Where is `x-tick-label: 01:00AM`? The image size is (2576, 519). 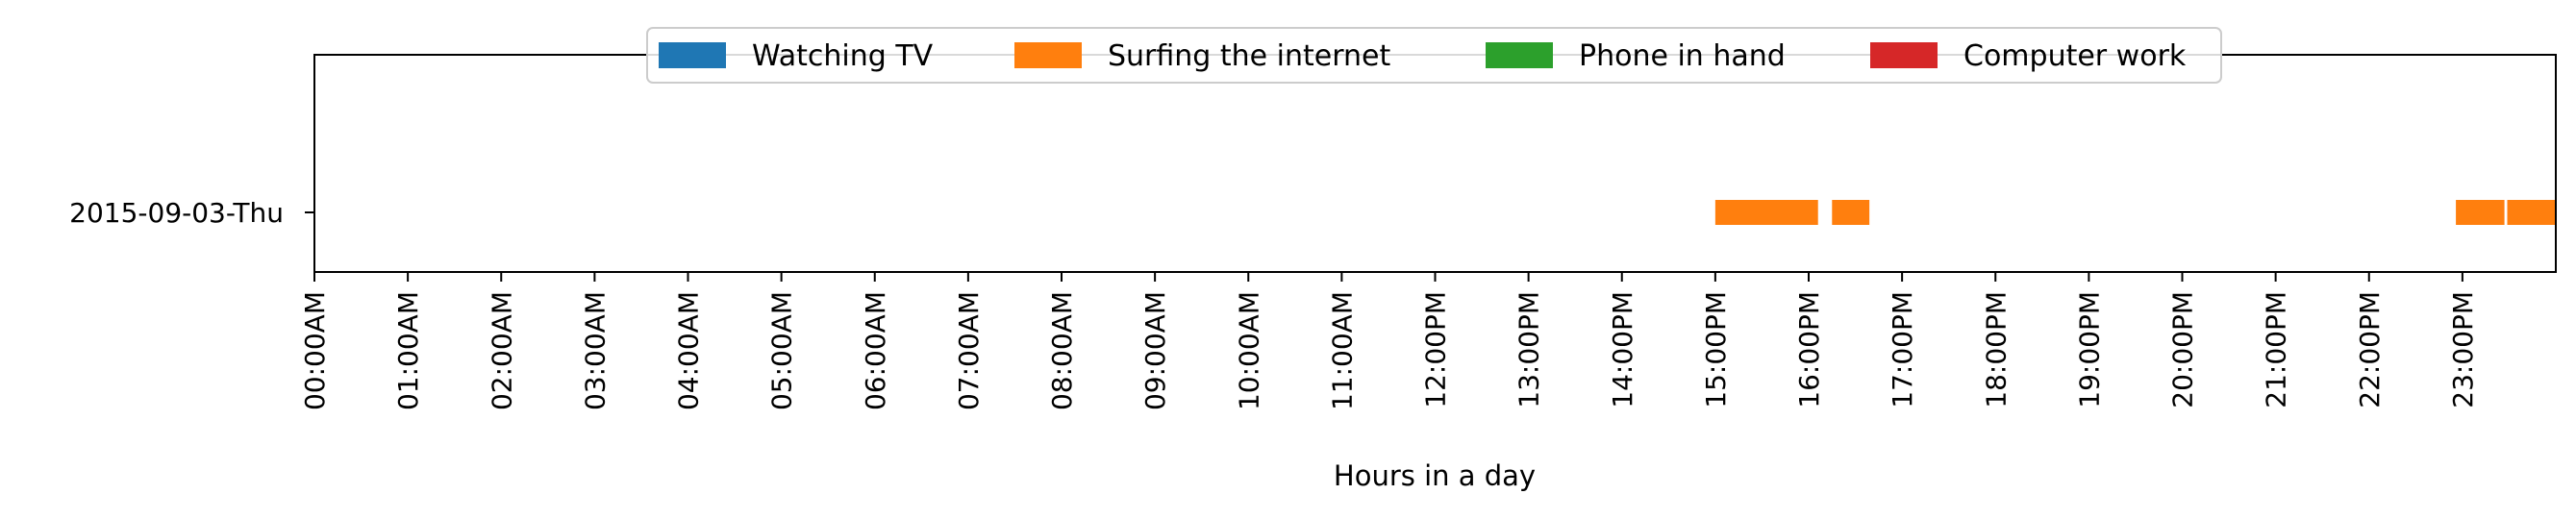
x-tick-label: 01:00AM is located at coordinates (408, 350).